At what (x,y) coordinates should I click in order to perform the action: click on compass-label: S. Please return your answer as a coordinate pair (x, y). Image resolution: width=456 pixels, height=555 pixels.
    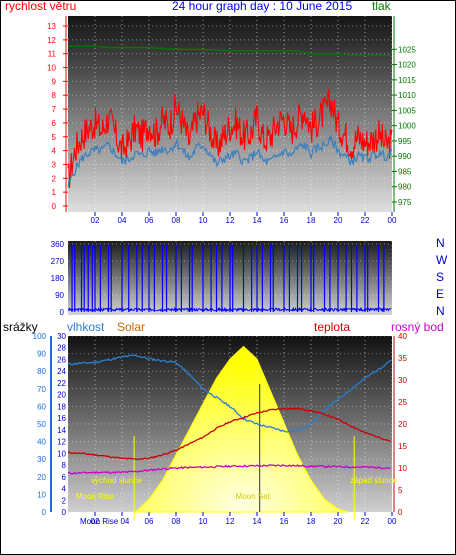
    Looking at the image, I should click on (440, 277).